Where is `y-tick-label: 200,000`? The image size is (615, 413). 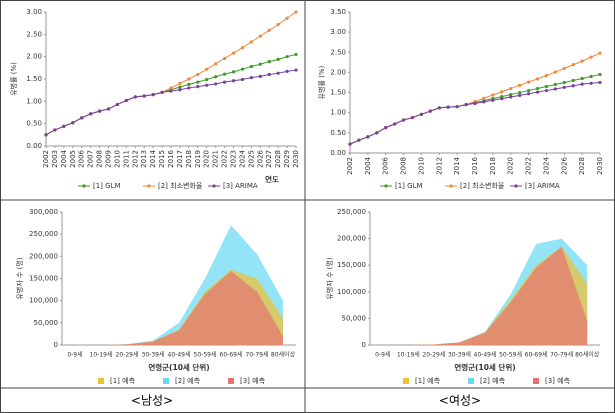
y-tick-label: 200,000 is located at coordinates (43, 256).